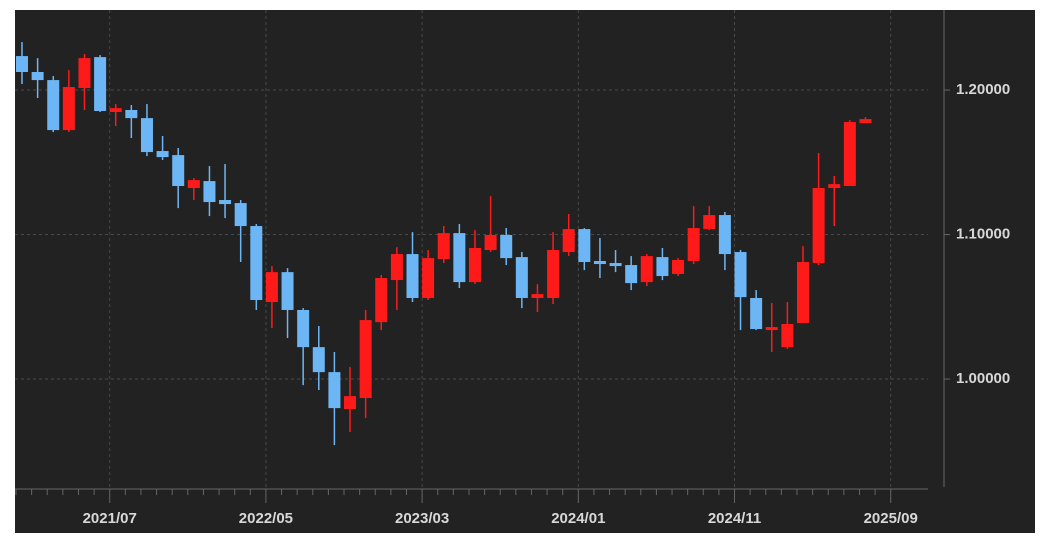  I want to click on x-tick-label: 2022/05, so click(266, 518).